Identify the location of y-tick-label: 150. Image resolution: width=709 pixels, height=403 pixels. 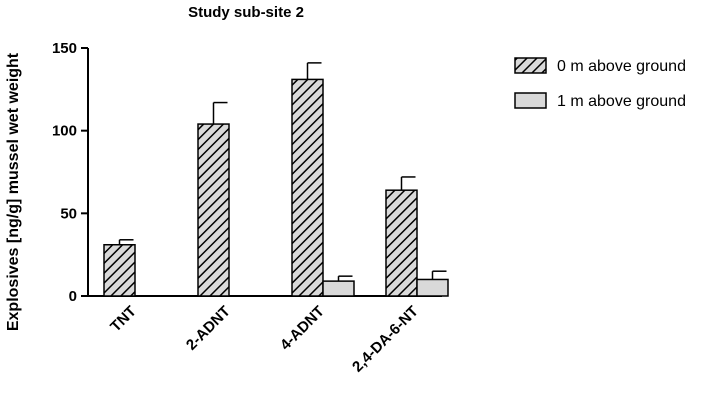
(64, 48).